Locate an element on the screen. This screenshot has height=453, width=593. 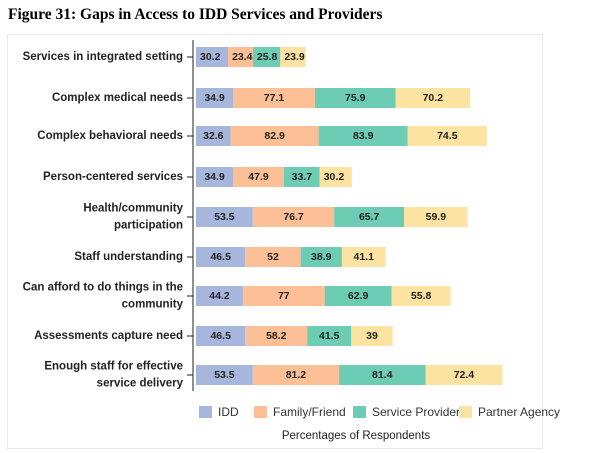
category-label: Enough staff for effective is located at coordinates (113, 367).